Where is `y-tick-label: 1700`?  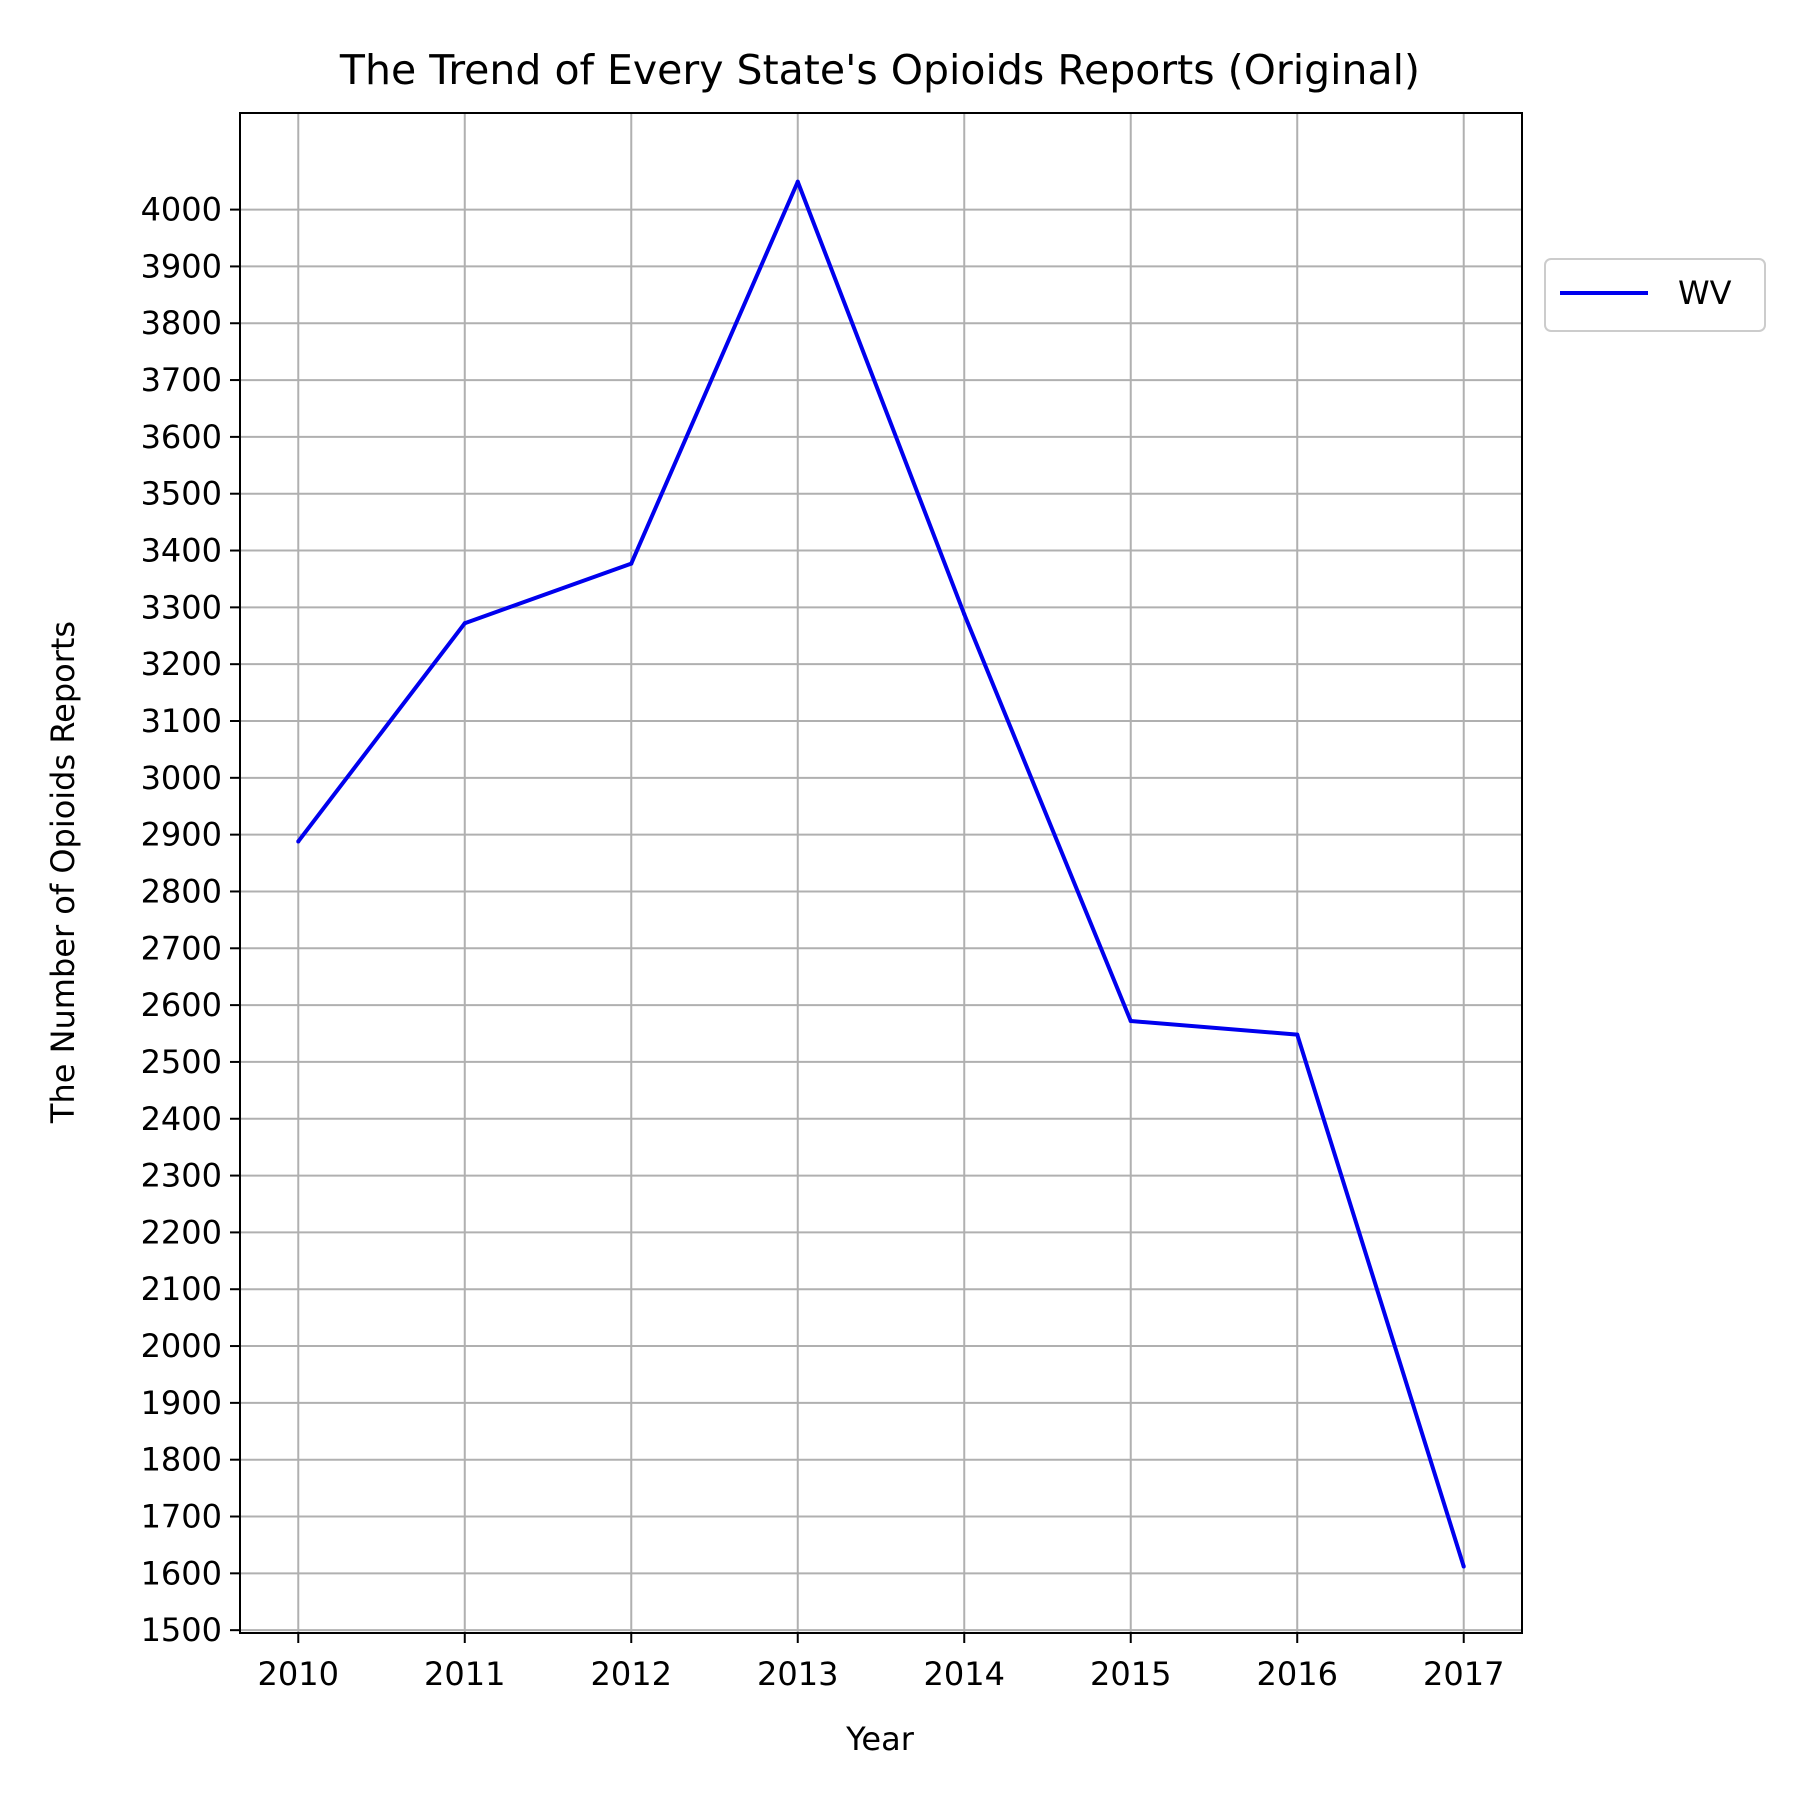
y-tick-label: 1700 is located at coordinates (181, 1517).